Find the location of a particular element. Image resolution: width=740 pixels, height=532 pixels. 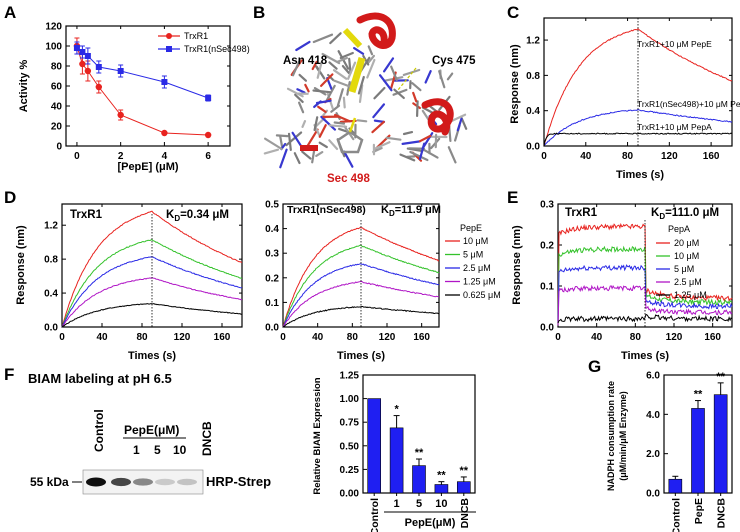

panel-a-ytick-label: 60 is located at coordinates (57, 87).